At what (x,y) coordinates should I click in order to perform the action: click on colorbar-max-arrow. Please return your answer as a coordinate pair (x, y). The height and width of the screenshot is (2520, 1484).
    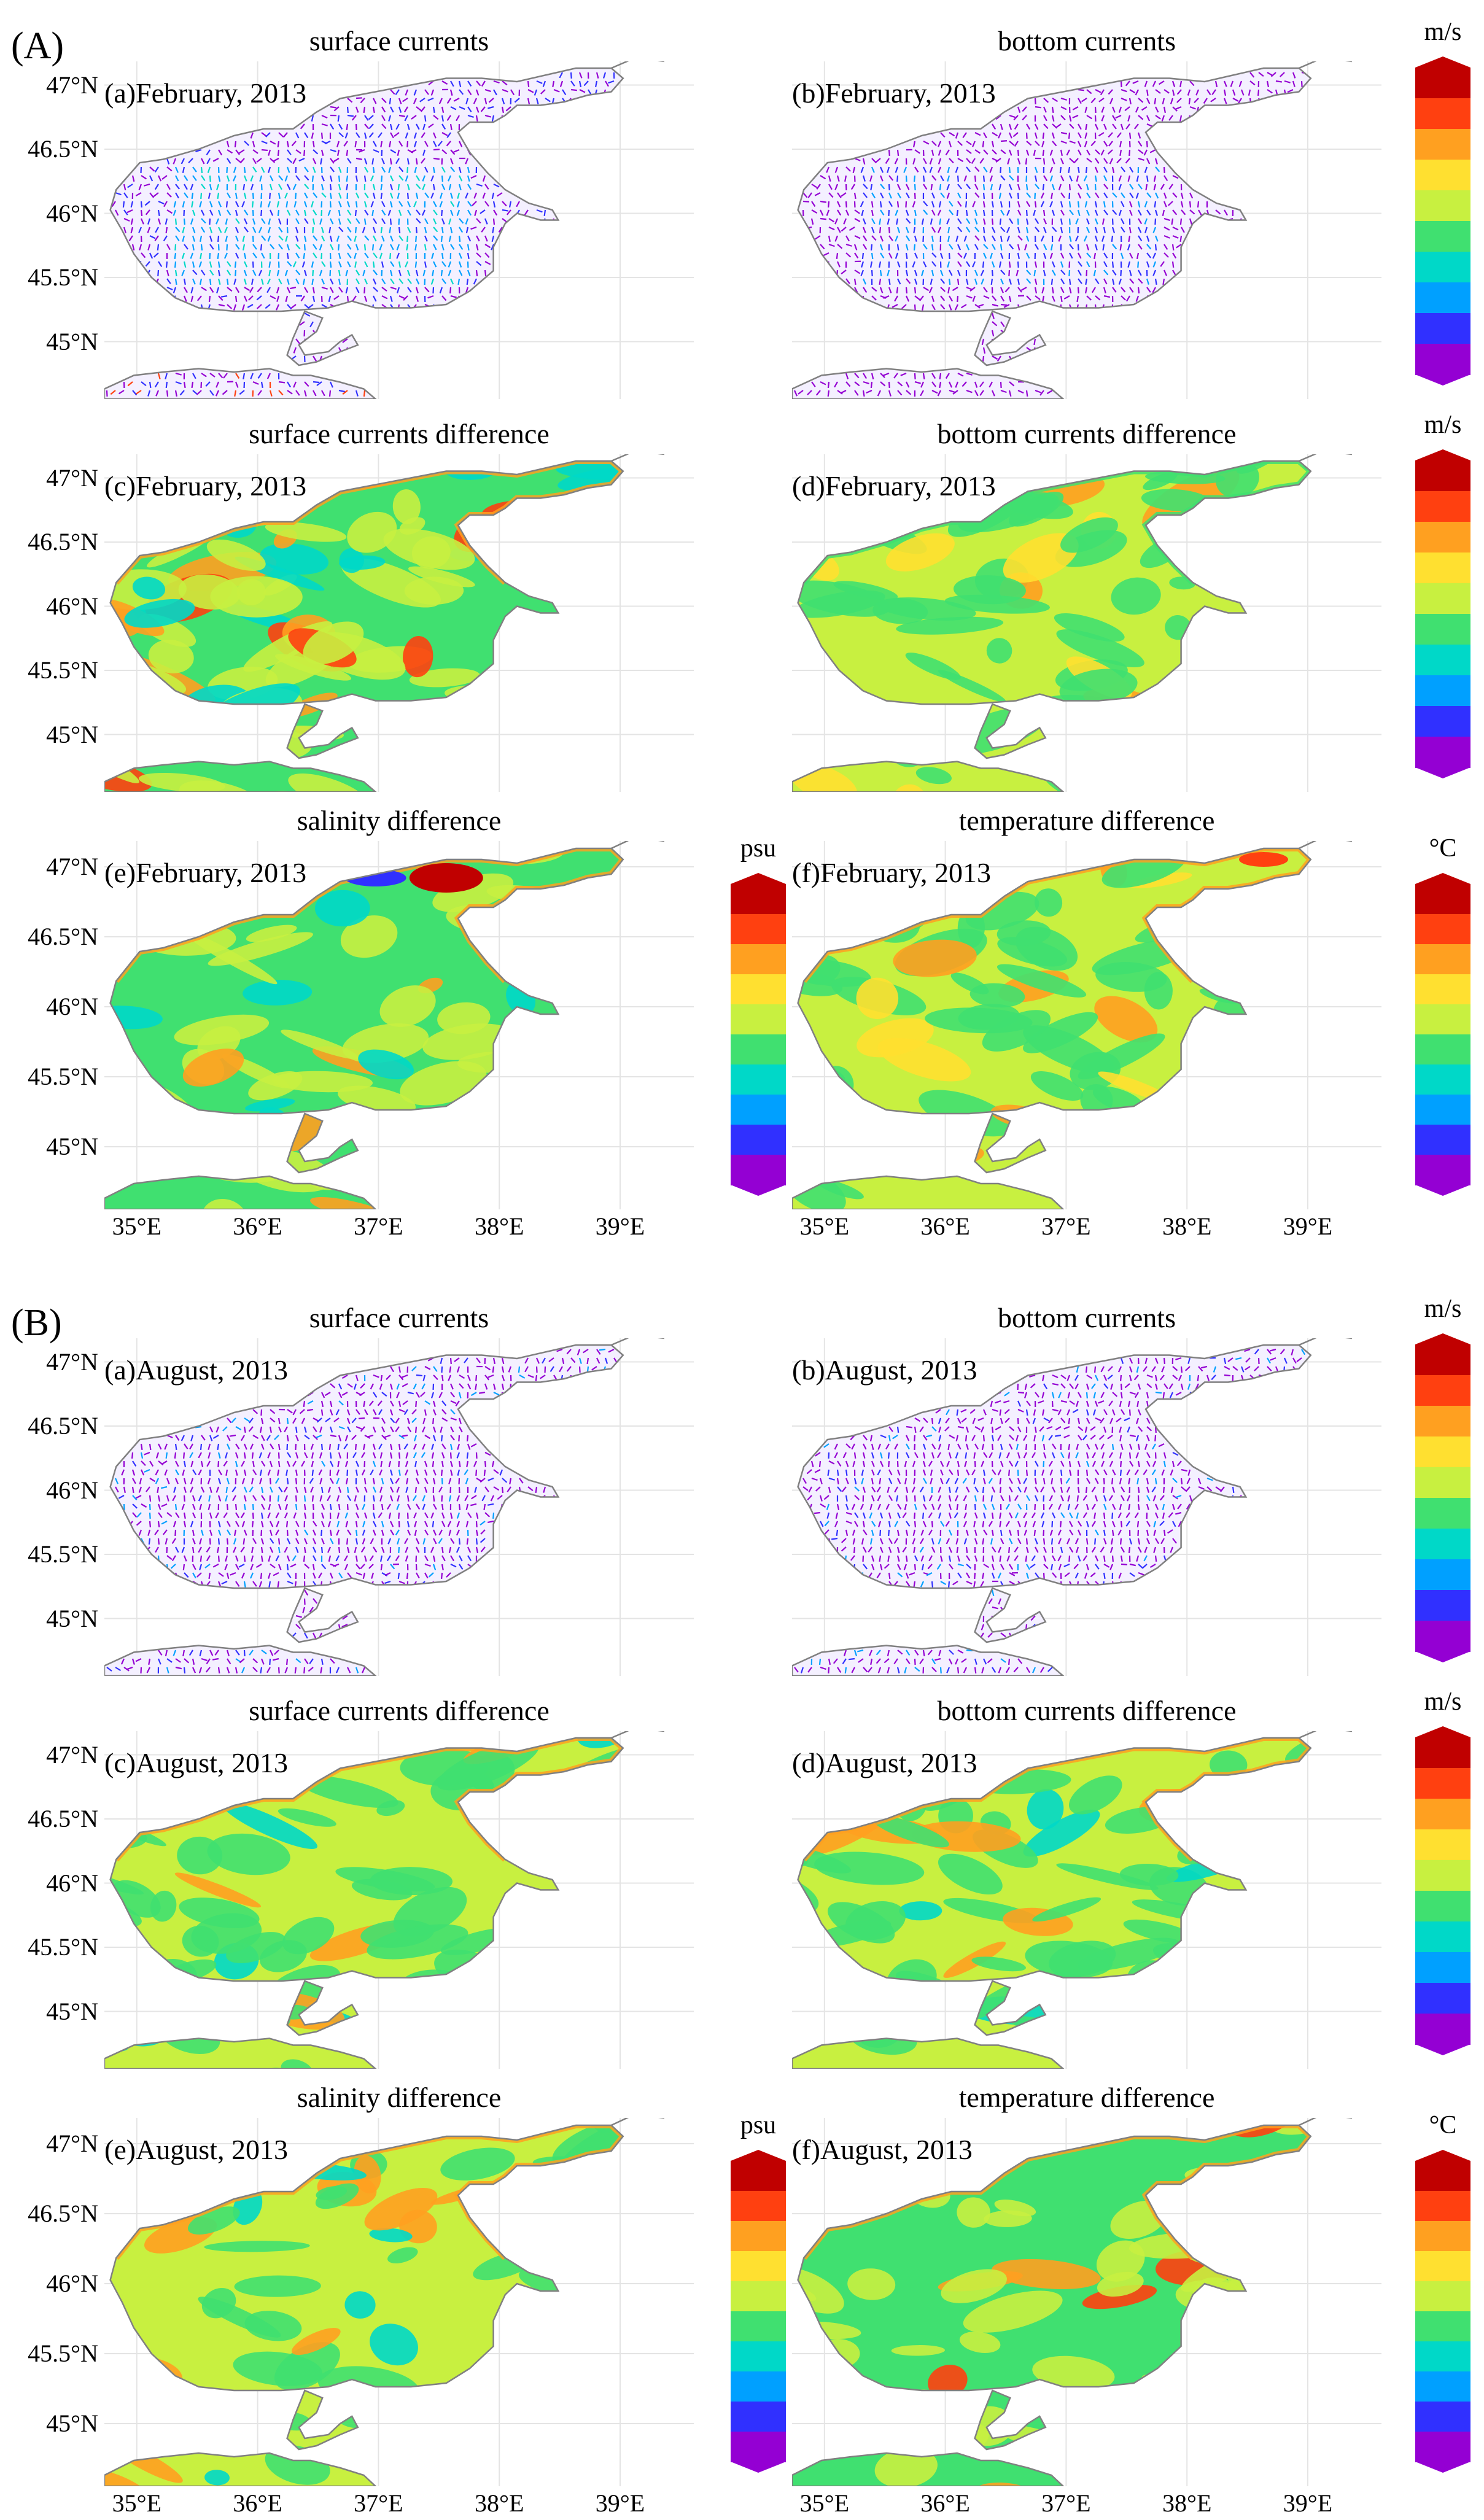
    Looking at the image, I should click on (1443, 454).